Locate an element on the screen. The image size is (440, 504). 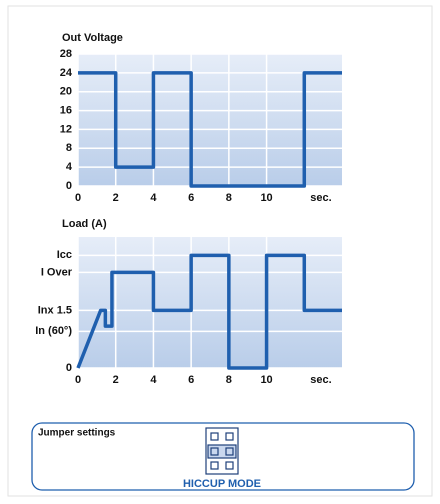
jumper-mode: HICCUP MODE is located at coordinates (222, 484).